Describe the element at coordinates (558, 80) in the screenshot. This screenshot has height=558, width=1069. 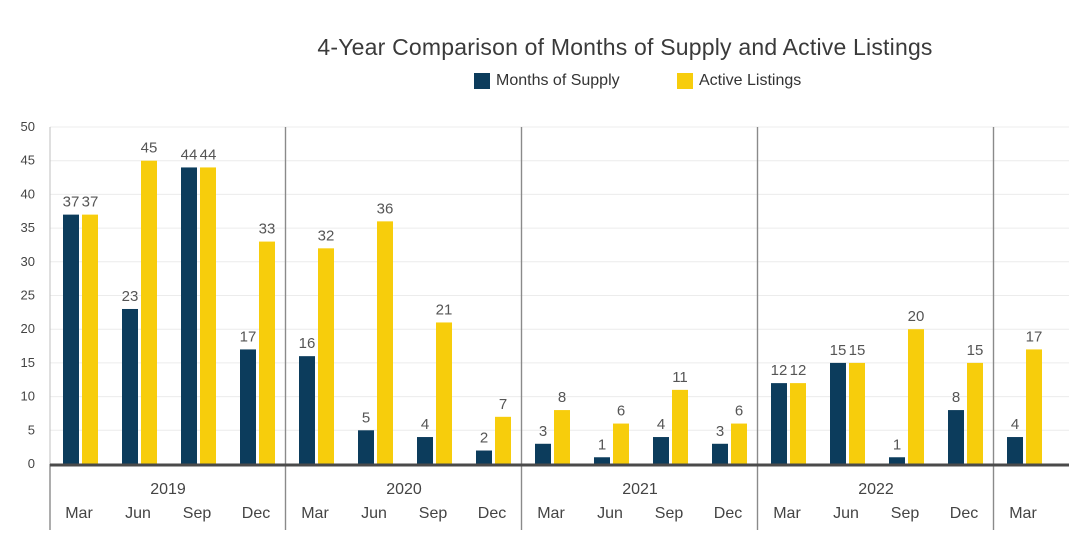
I see `legend-label-months-of-supply: Months of Supply` at that location.